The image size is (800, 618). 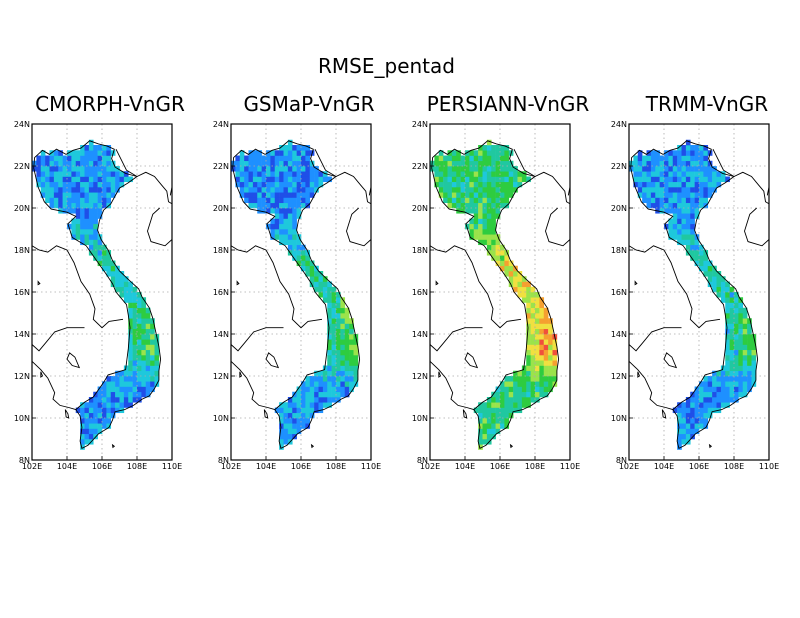 I want to click on lat-tick-label: 8N, so click(x=621, y=460).